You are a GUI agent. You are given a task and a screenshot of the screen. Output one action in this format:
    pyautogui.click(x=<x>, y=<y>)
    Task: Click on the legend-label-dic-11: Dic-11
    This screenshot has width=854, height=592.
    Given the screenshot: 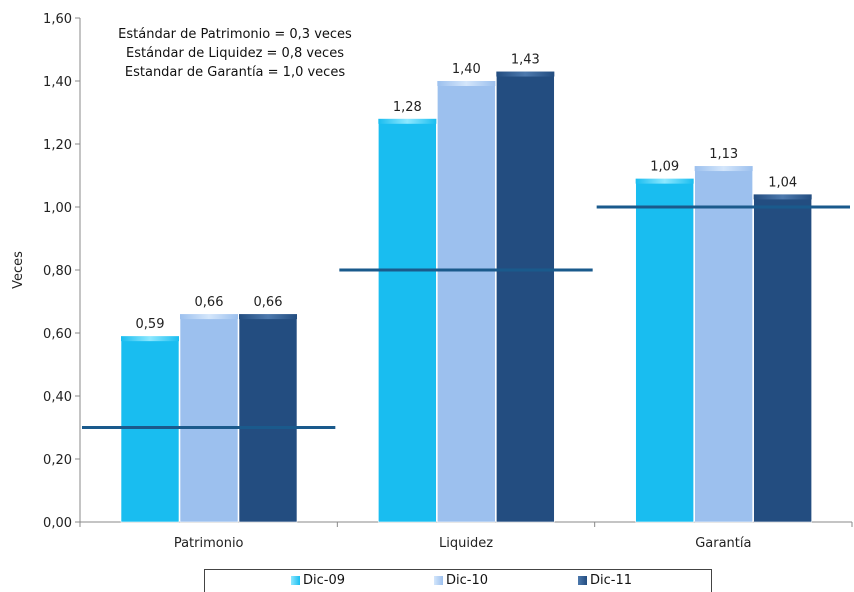 What is the action you would take?
    pyautogui.click(x=611, y=580)
    